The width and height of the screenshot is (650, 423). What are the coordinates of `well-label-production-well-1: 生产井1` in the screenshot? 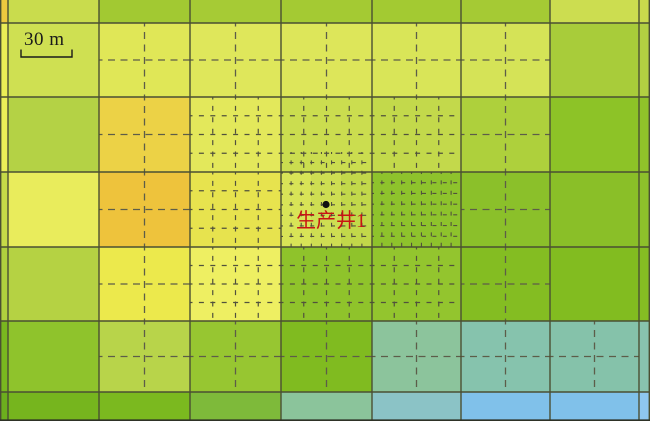 It's located at (331, 221).